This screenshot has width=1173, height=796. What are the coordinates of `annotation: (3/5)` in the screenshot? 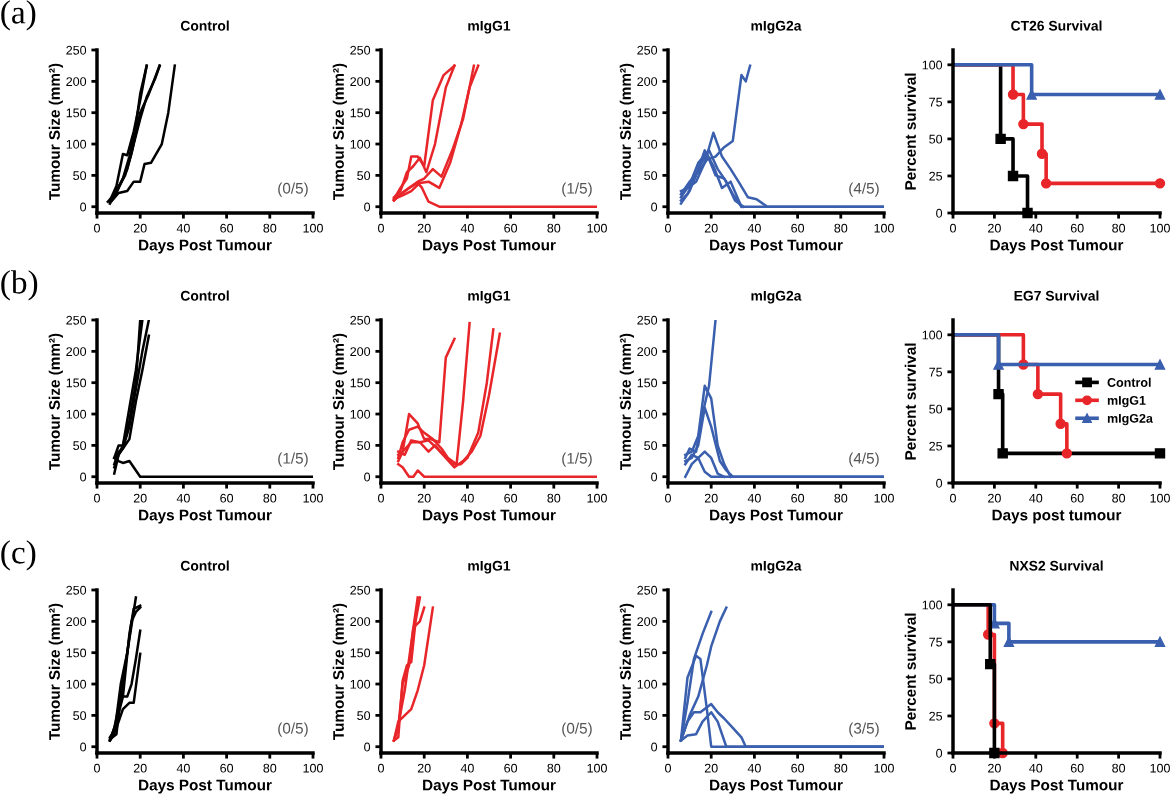 It's located at (864, 729).